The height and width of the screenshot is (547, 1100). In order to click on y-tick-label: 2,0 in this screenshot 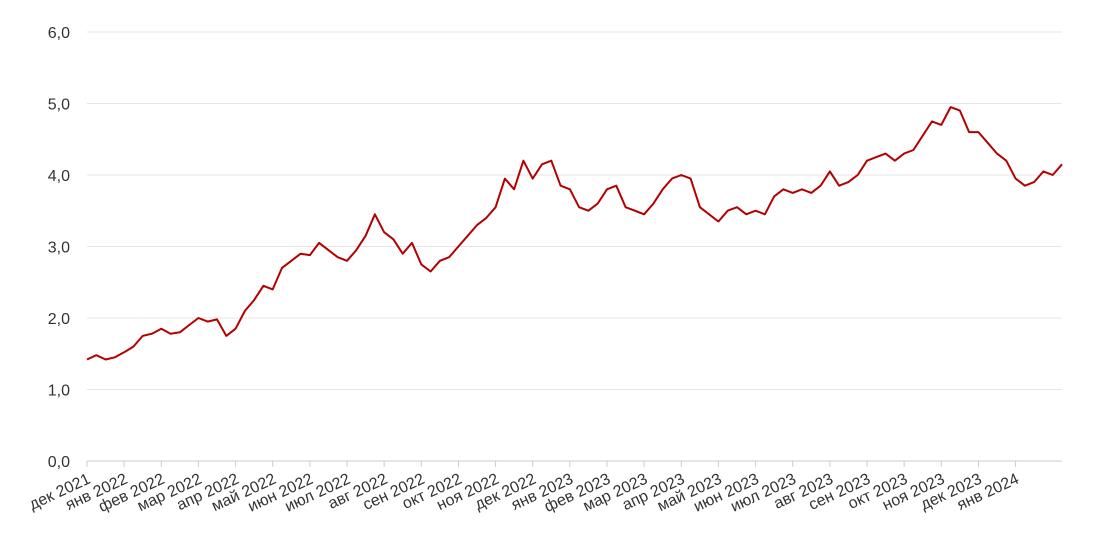, I will do `click(59, 319)`.